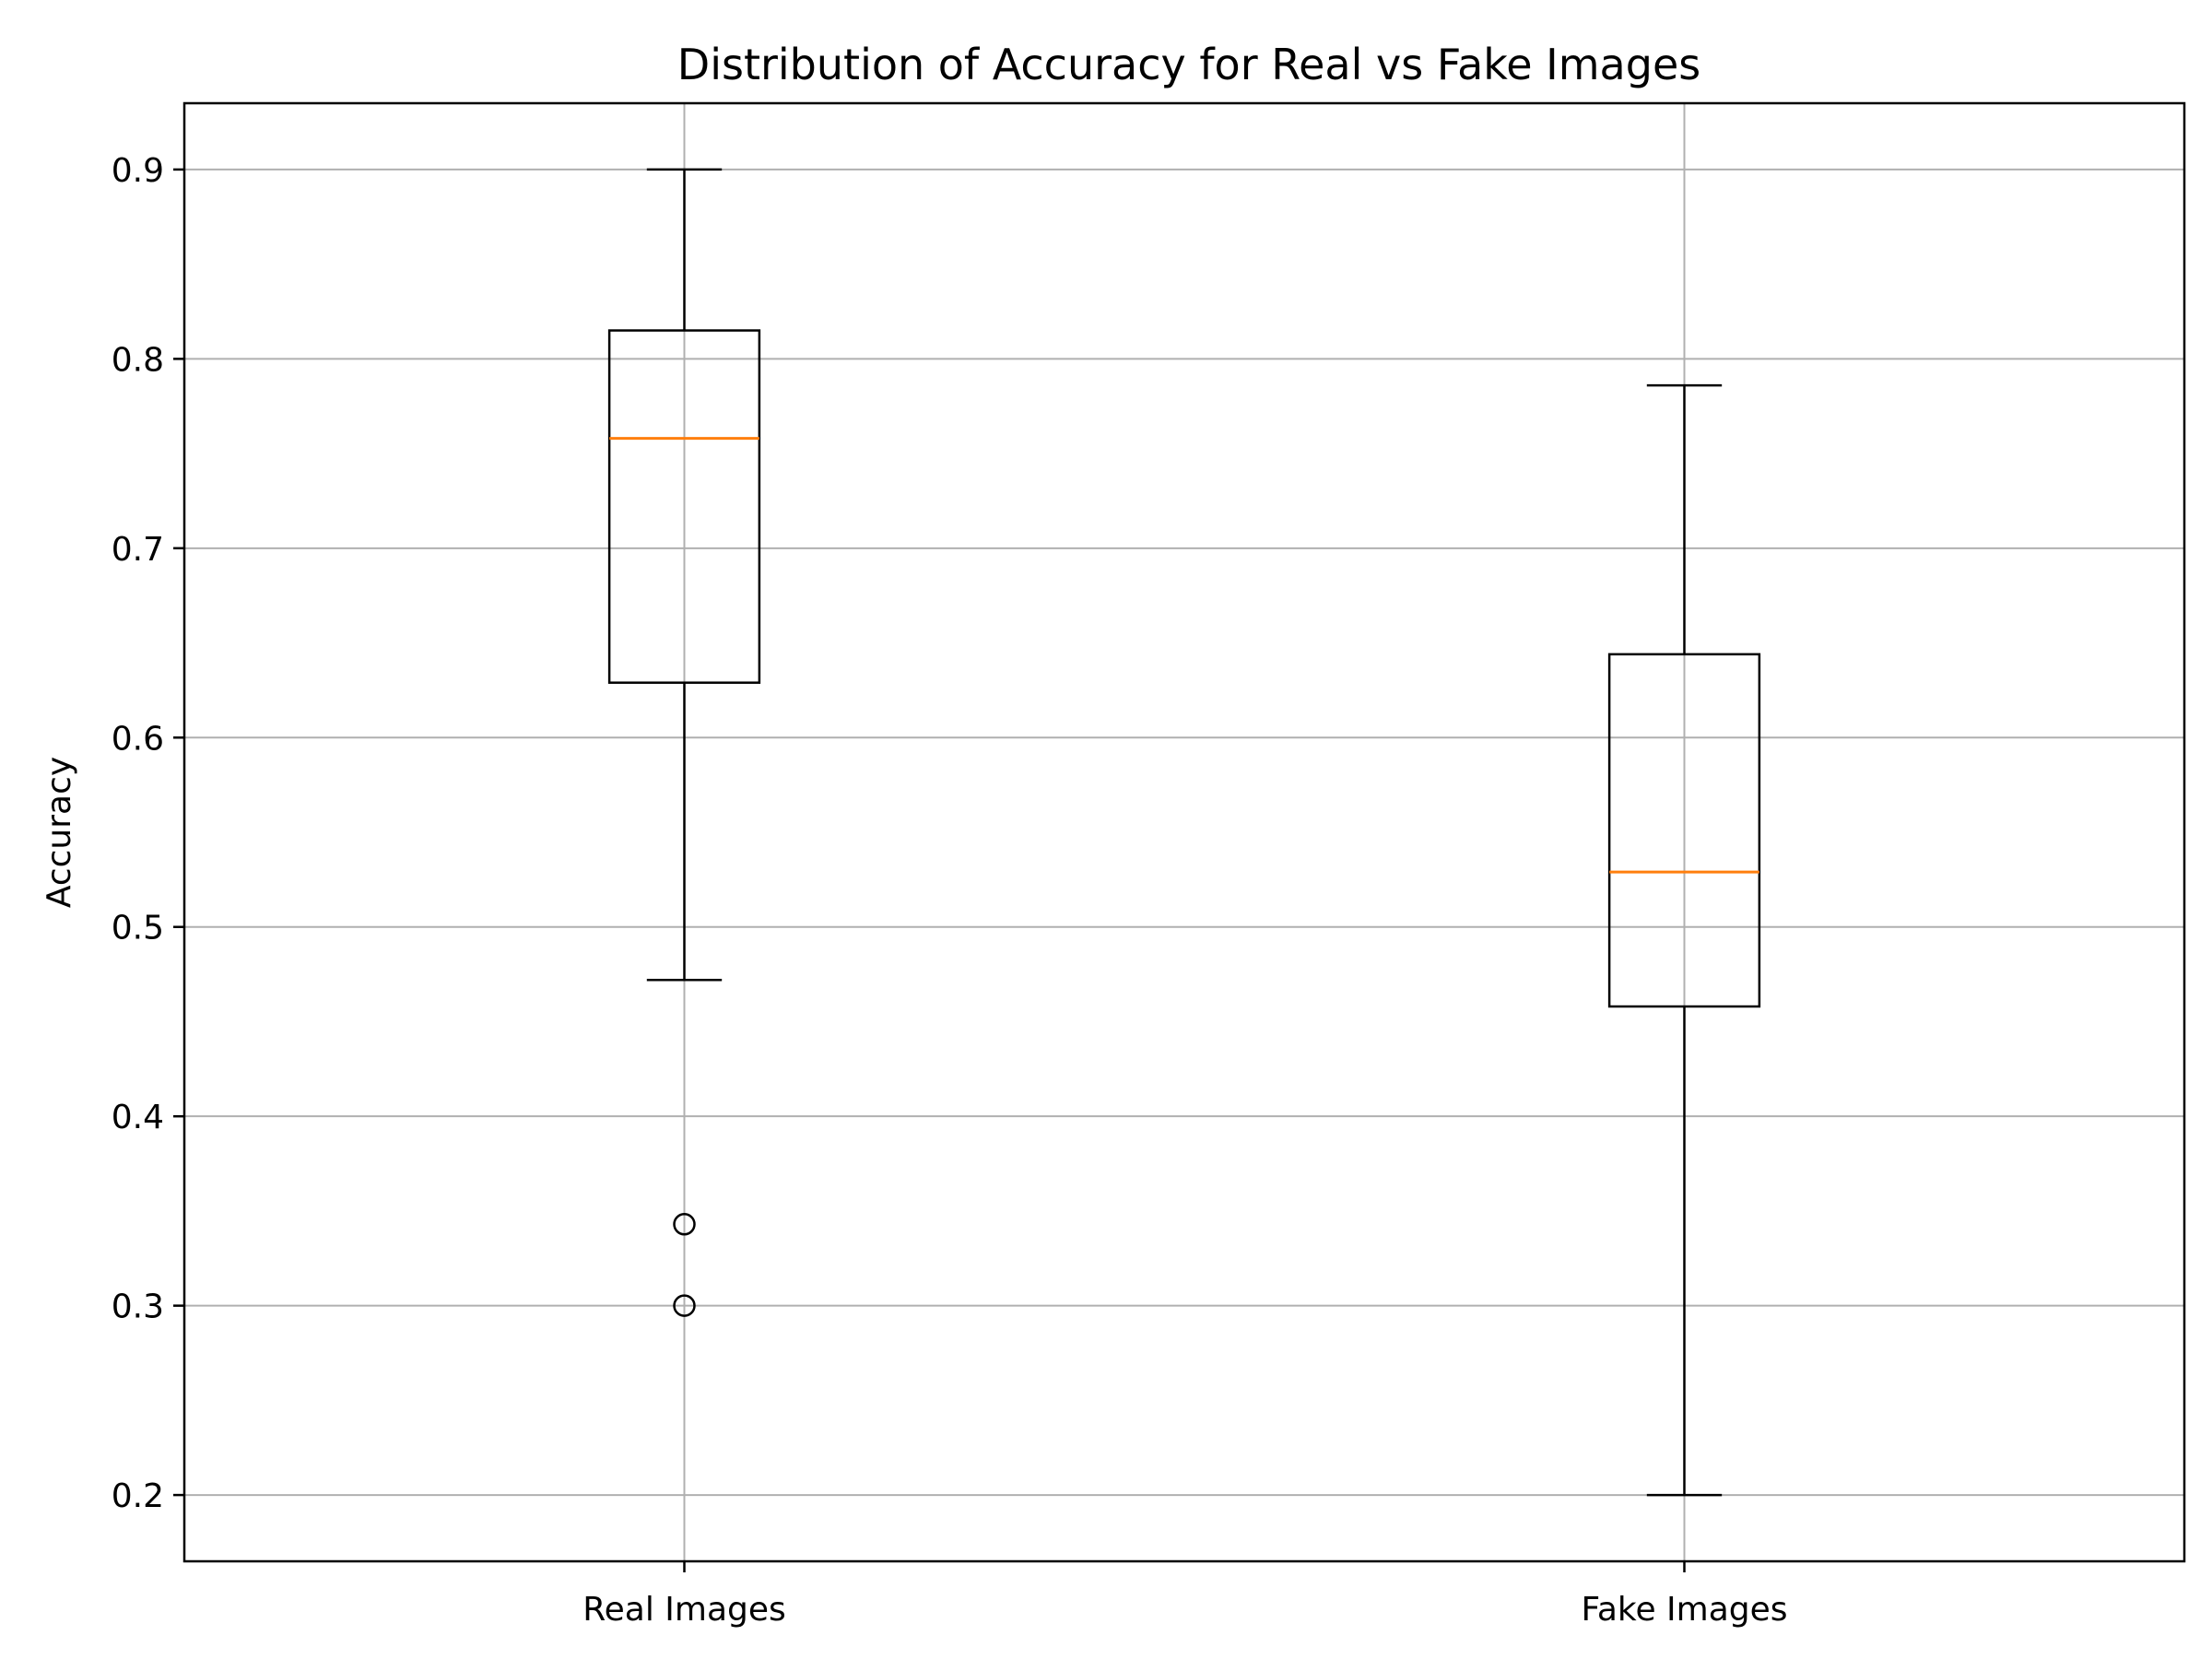 The height and width of the screenshot is (1659, 2212). Describe the element at coordinates (684, 1610) in the screenshot. I see `x-tick-label: Real Images` at that location.